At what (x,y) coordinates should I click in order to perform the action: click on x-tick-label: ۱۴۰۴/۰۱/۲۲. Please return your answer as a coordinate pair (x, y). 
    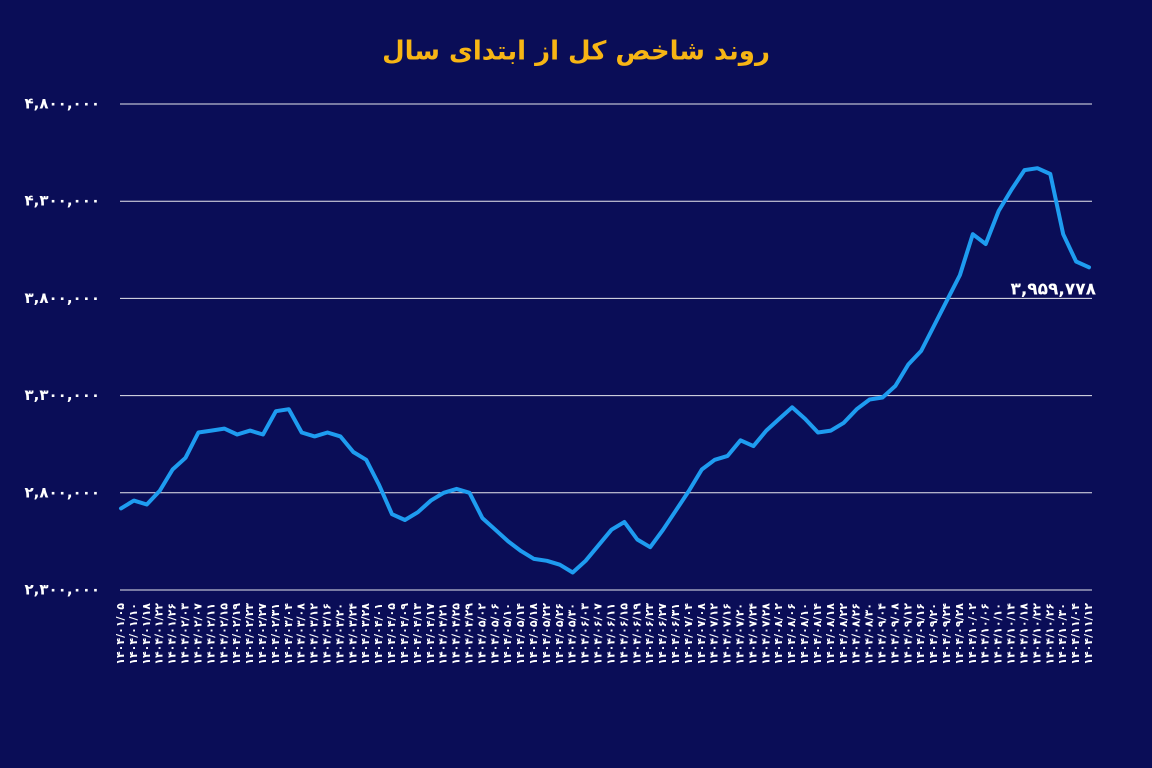
    Looking at the image, I should click on (159, 634).